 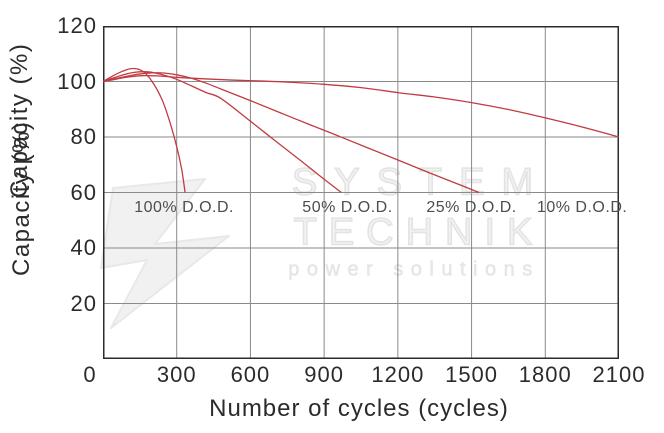 What do you see at coordinates (83, 247) in the screenshot?
I see `y-tick-label: 40` at bounding box center [83, 247].